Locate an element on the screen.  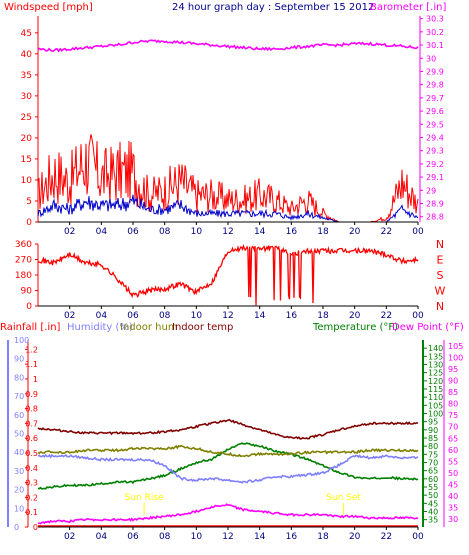
windspeed-tick-label: 45 is located at coordinates (26, 34).